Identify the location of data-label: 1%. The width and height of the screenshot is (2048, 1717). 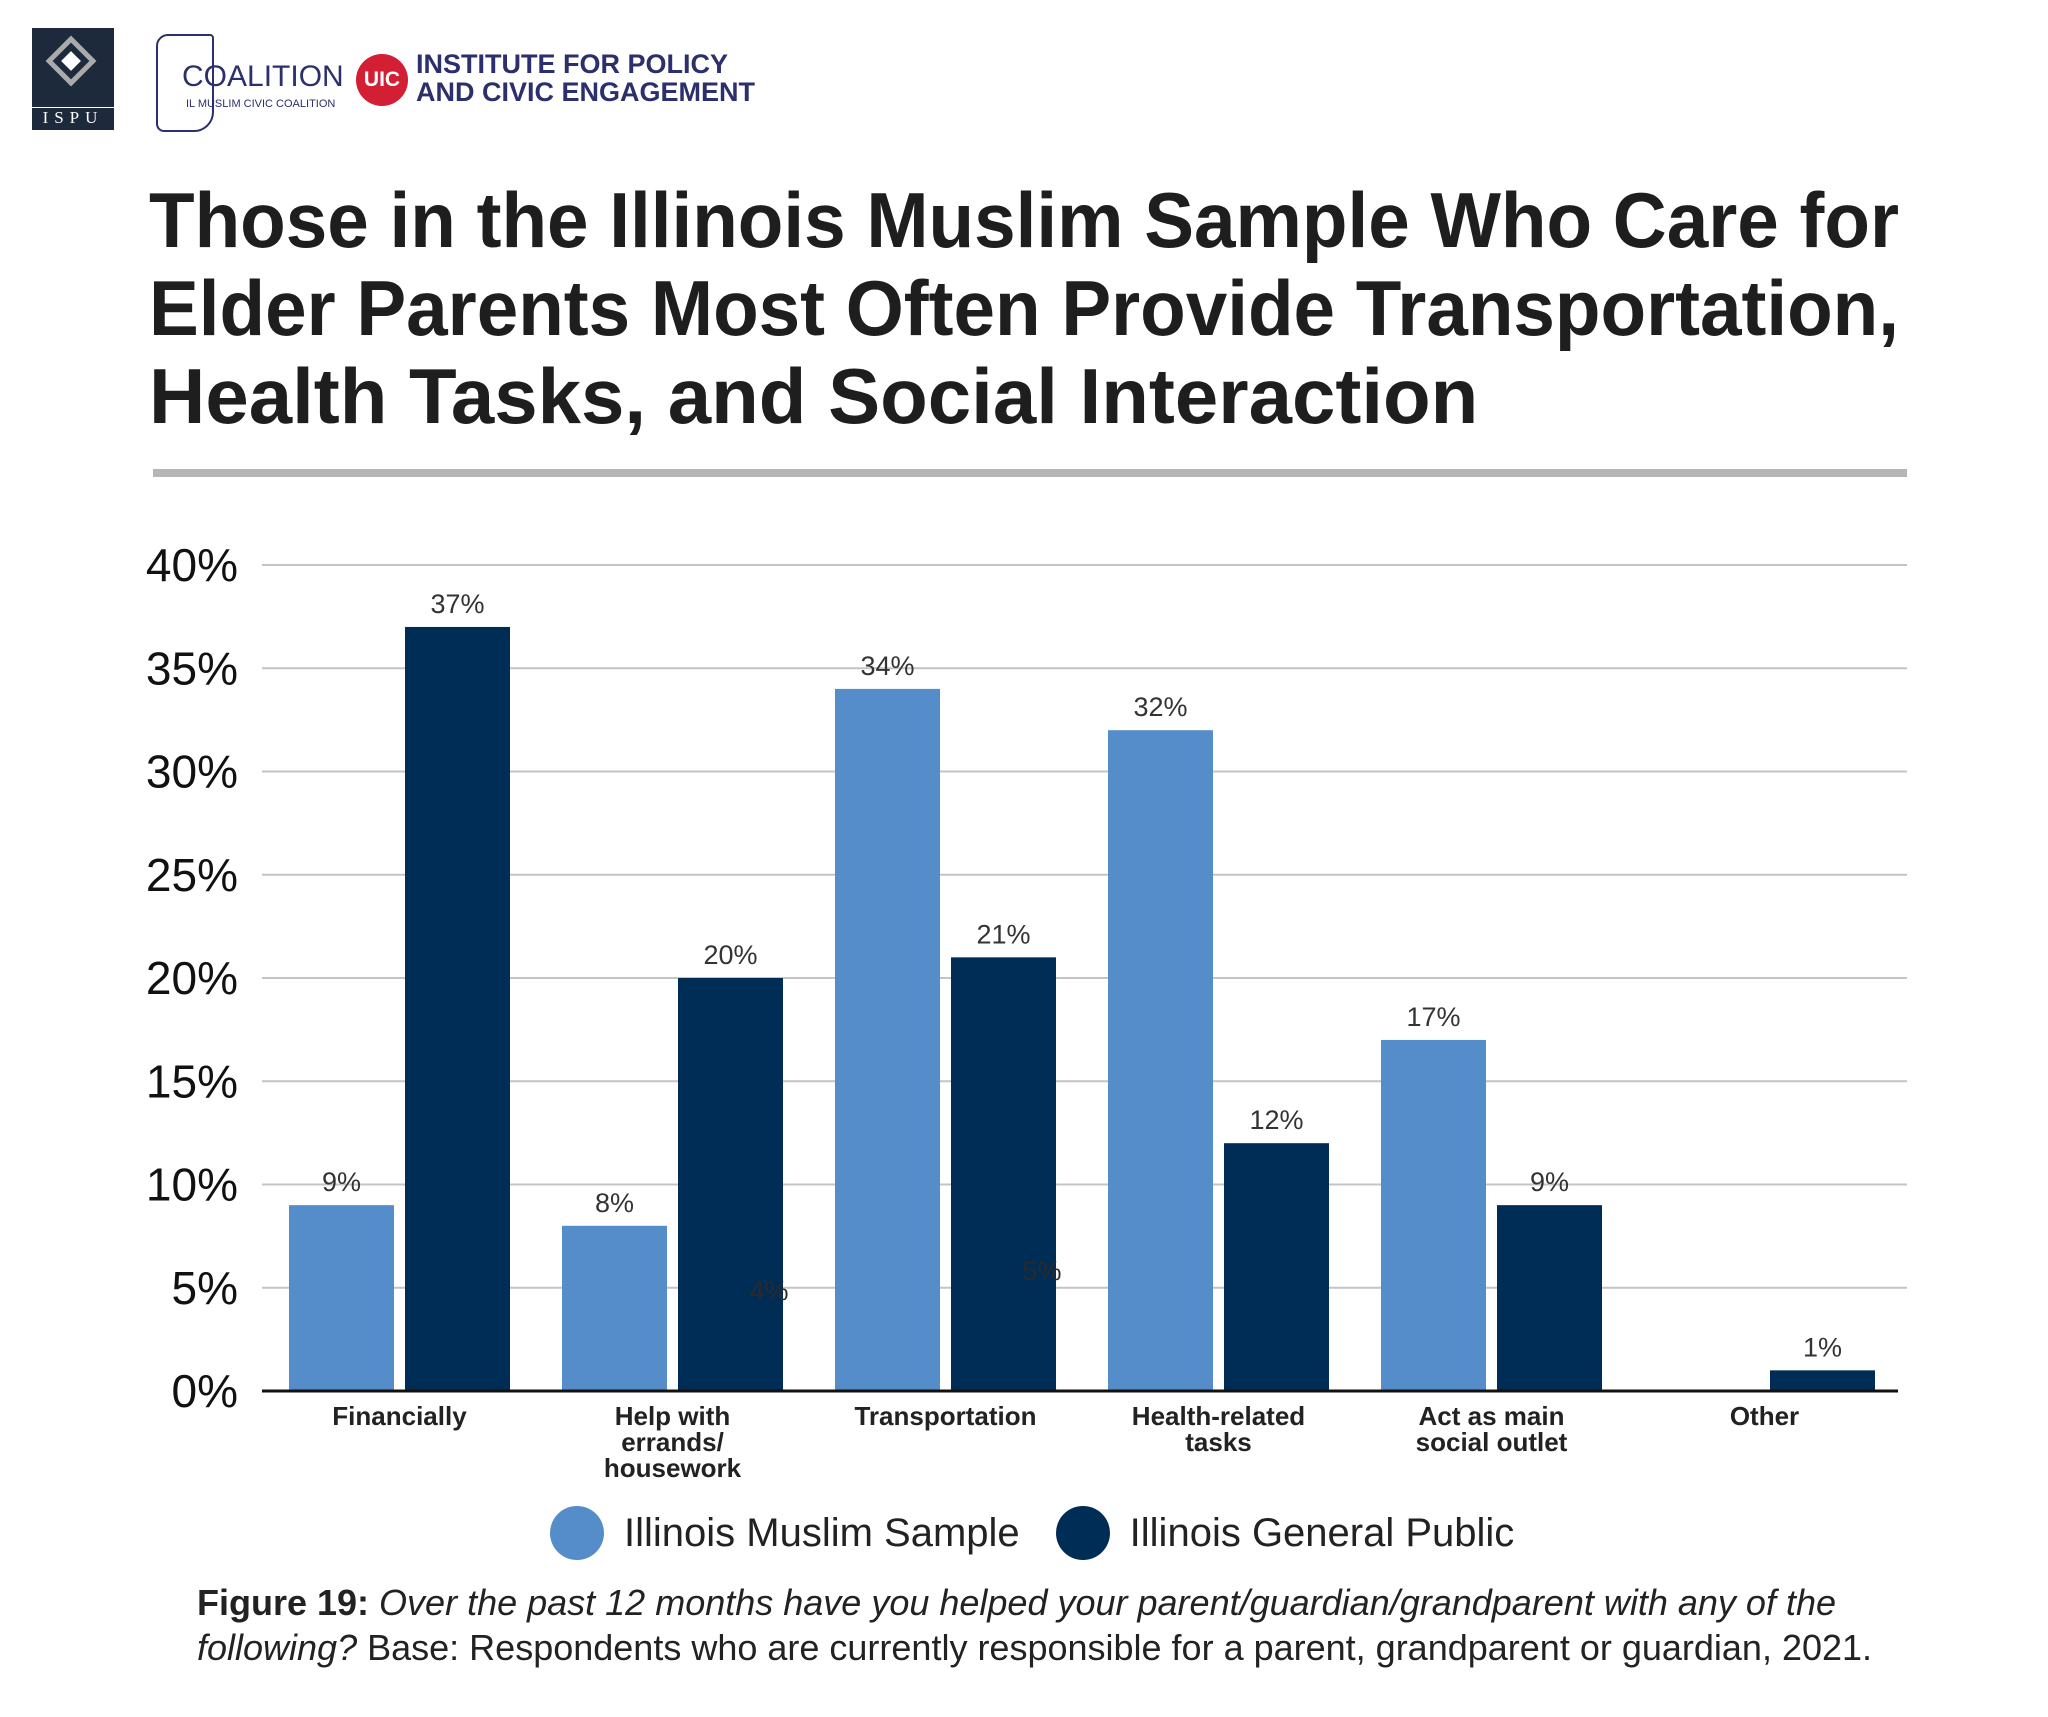
(1822, 1347).